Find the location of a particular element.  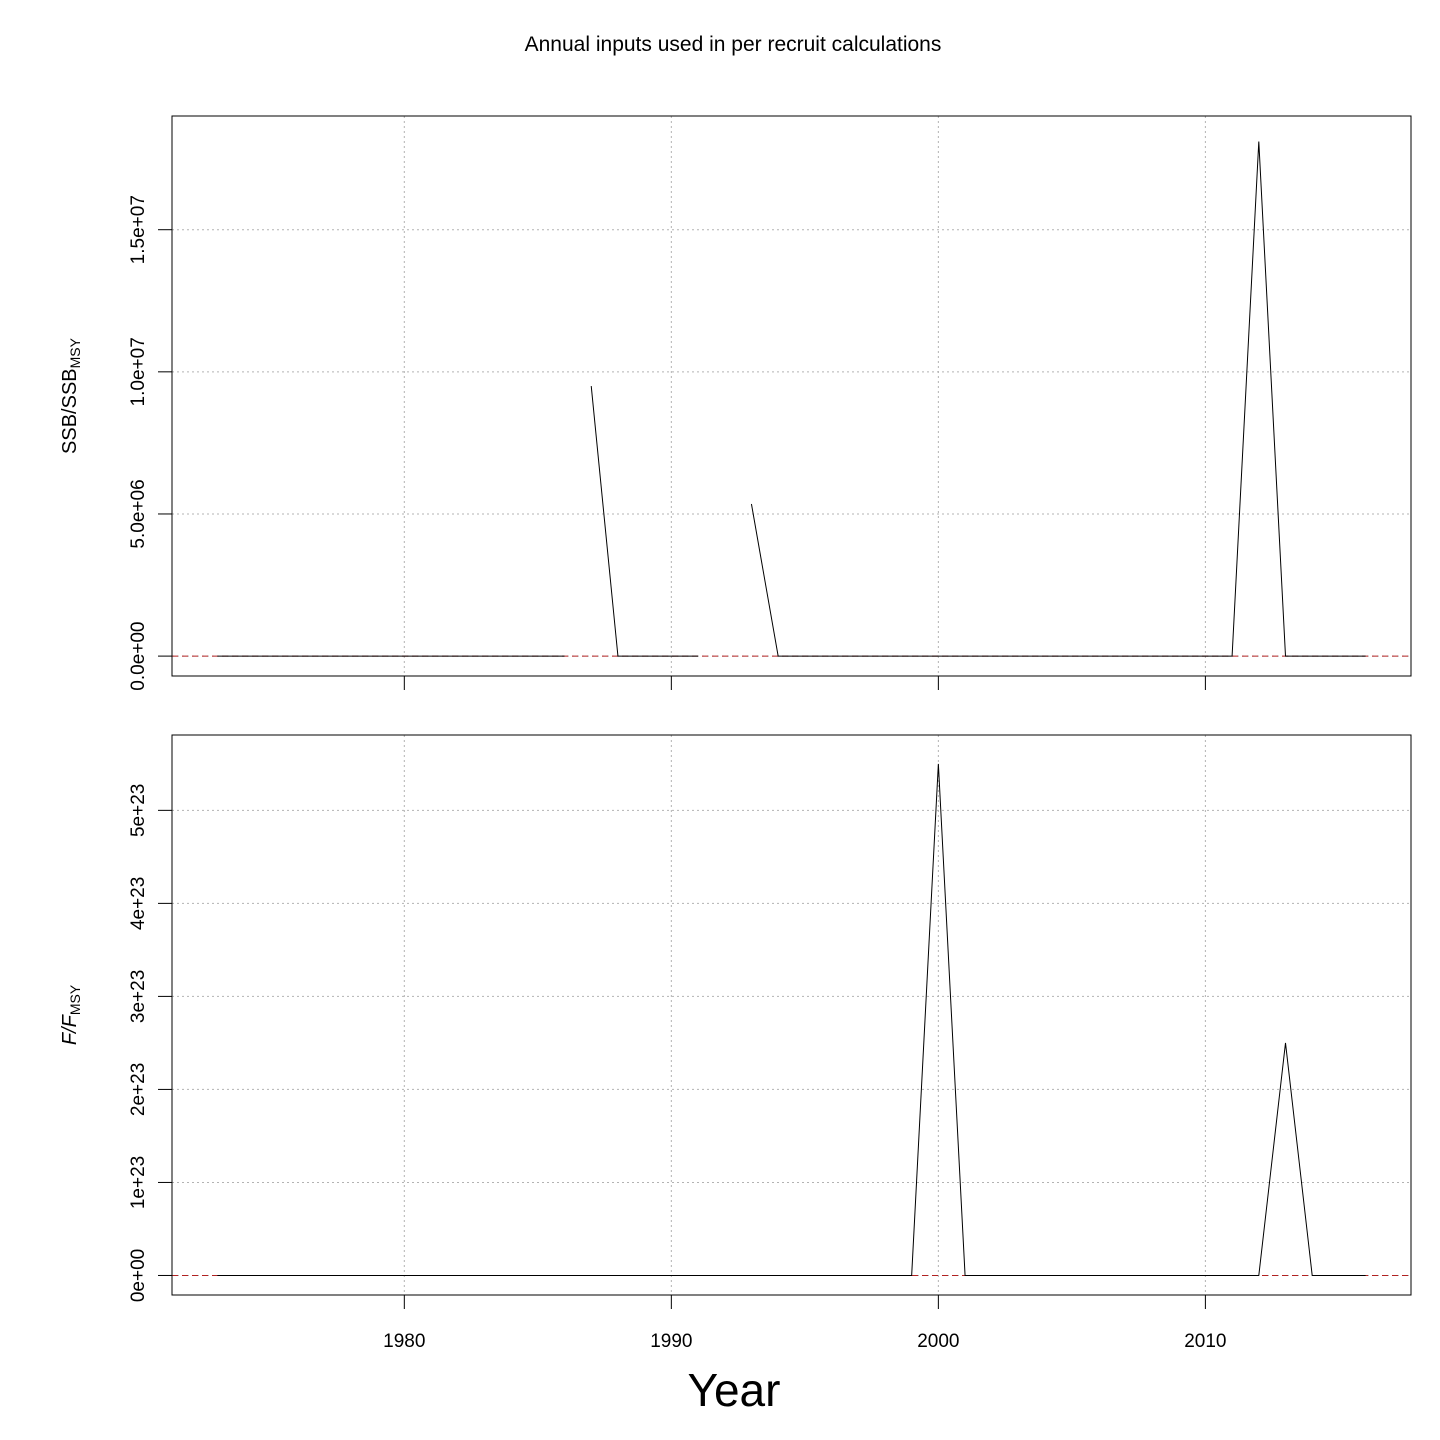

y-axis-label: SSB/SSBMSY is located at coordinates (71, 395).